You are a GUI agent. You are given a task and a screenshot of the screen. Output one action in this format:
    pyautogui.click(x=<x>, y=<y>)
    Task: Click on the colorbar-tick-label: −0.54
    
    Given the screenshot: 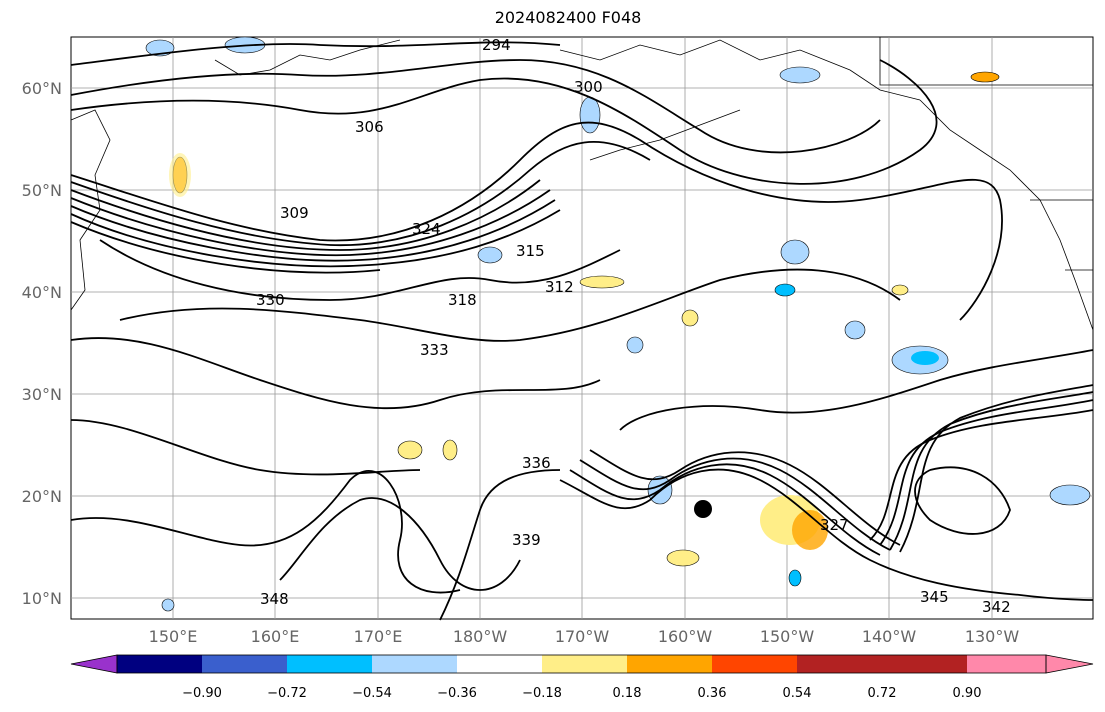 What is the action you would take?
    pyautogui.click(x=372, y=693)
    